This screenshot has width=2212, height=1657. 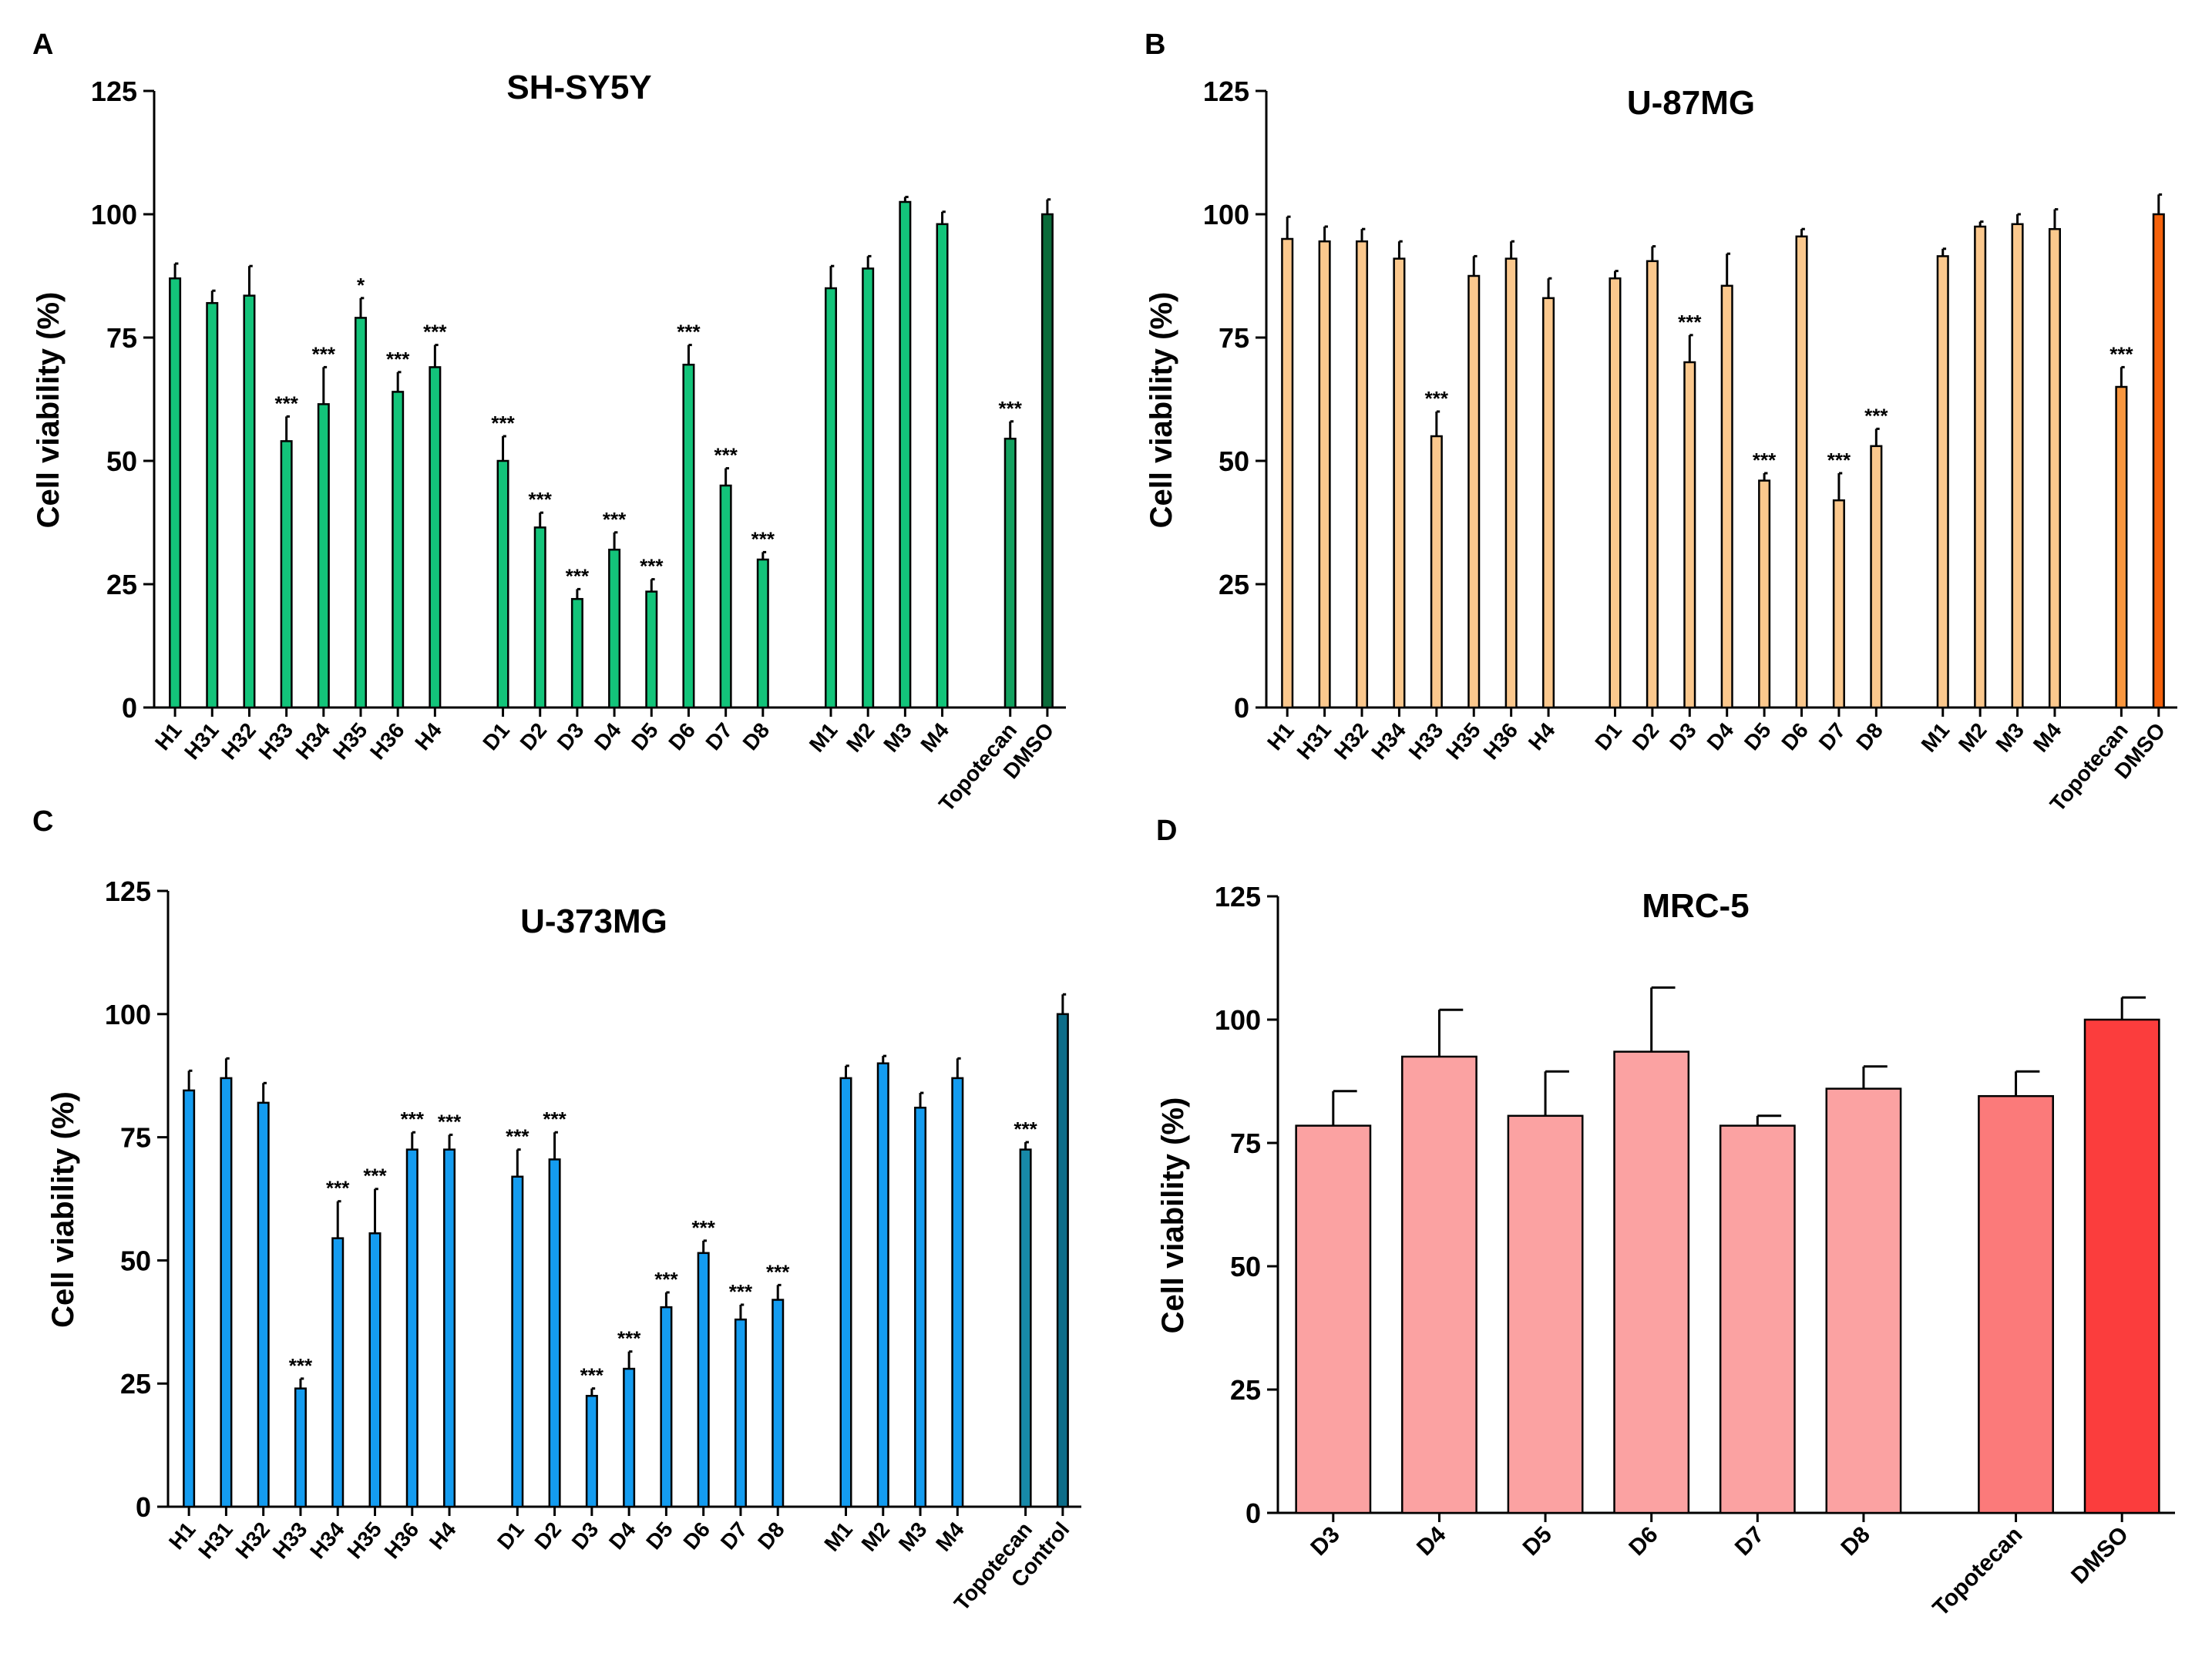 I want to click on x-tick-label: H34, so click(x=1388, y=742).